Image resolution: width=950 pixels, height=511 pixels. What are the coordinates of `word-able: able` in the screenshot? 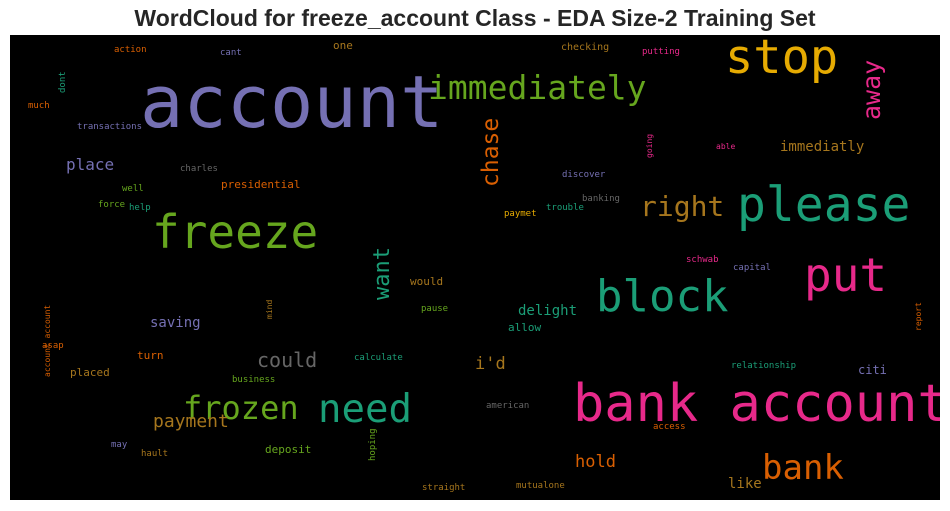 It's located at (725, 146).